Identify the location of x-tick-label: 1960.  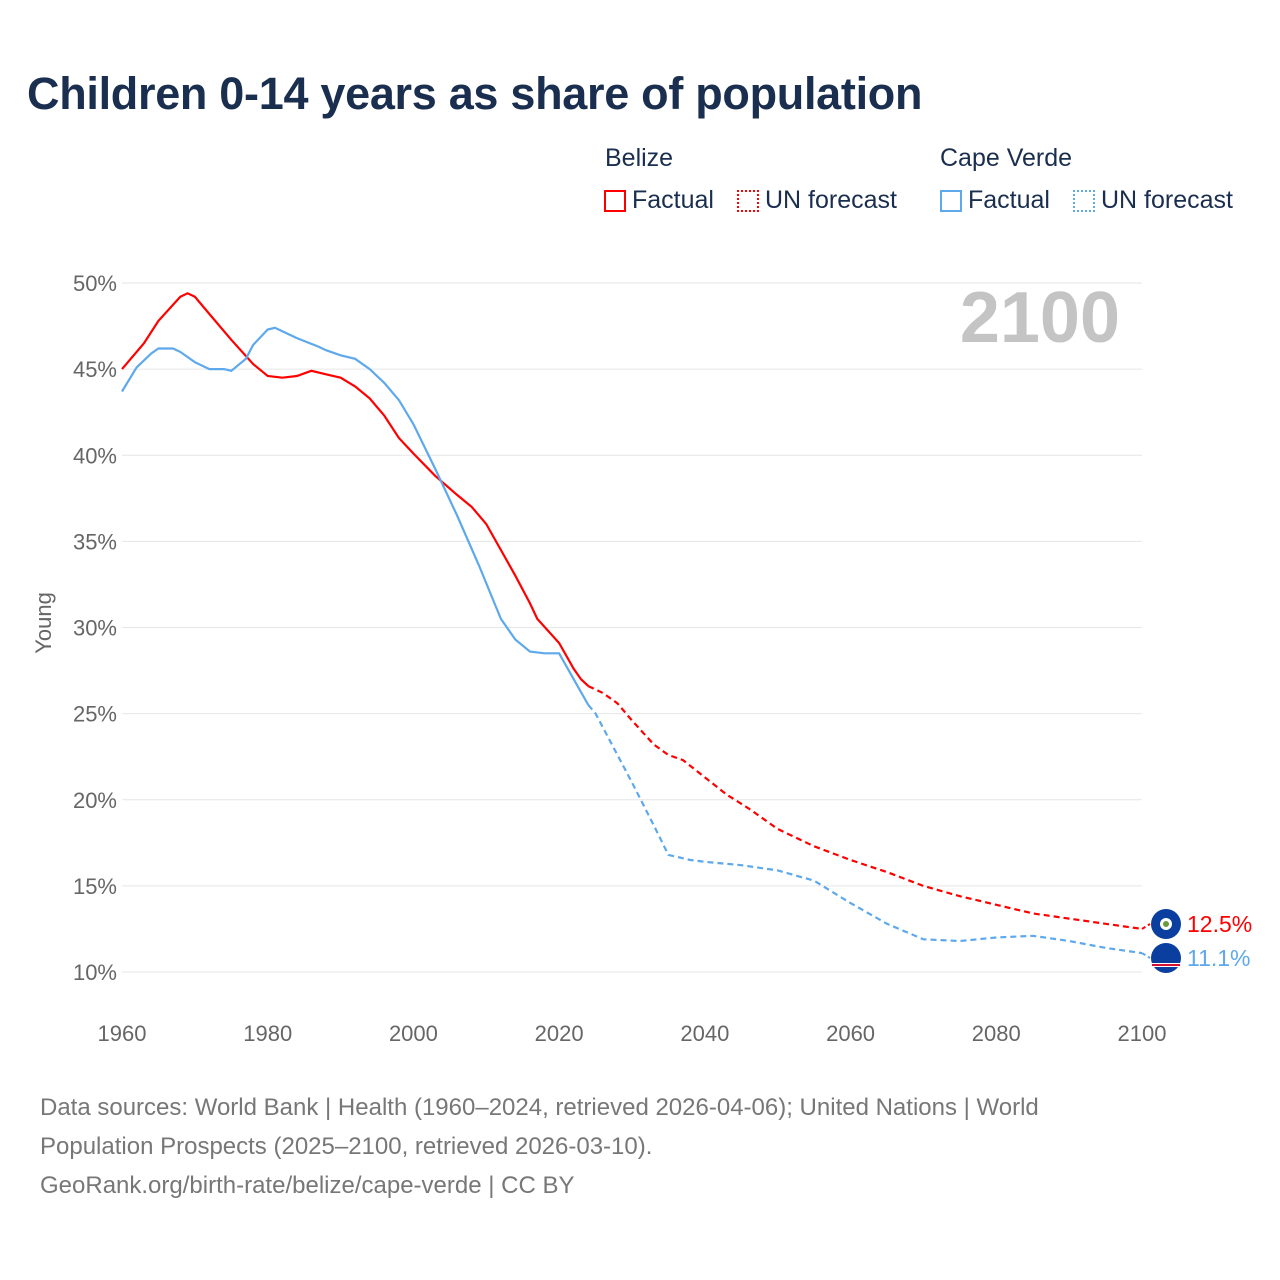
(122, 1033).